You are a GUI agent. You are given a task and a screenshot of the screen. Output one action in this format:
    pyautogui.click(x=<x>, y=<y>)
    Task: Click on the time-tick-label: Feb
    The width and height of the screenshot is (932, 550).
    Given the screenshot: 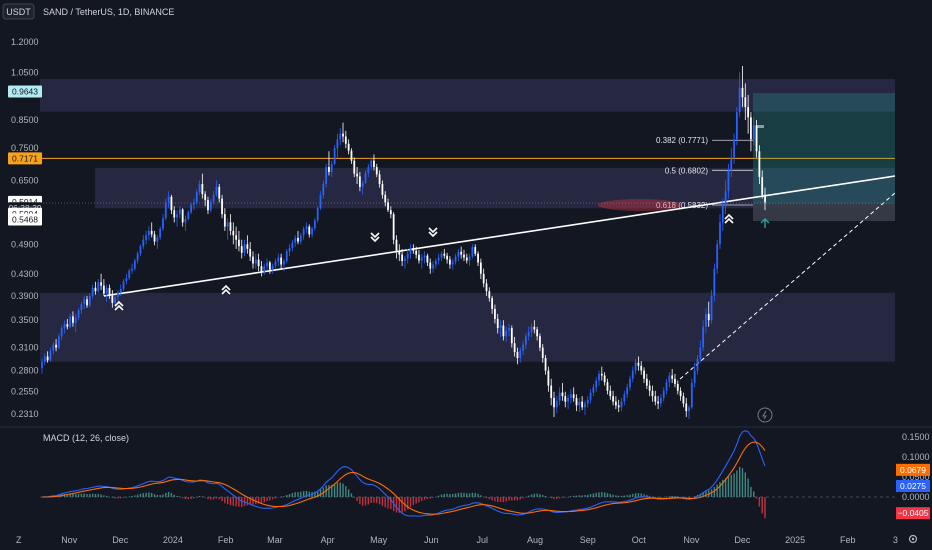 What is the action you would take?
    pyautogui.click(x=848, y=540)
    